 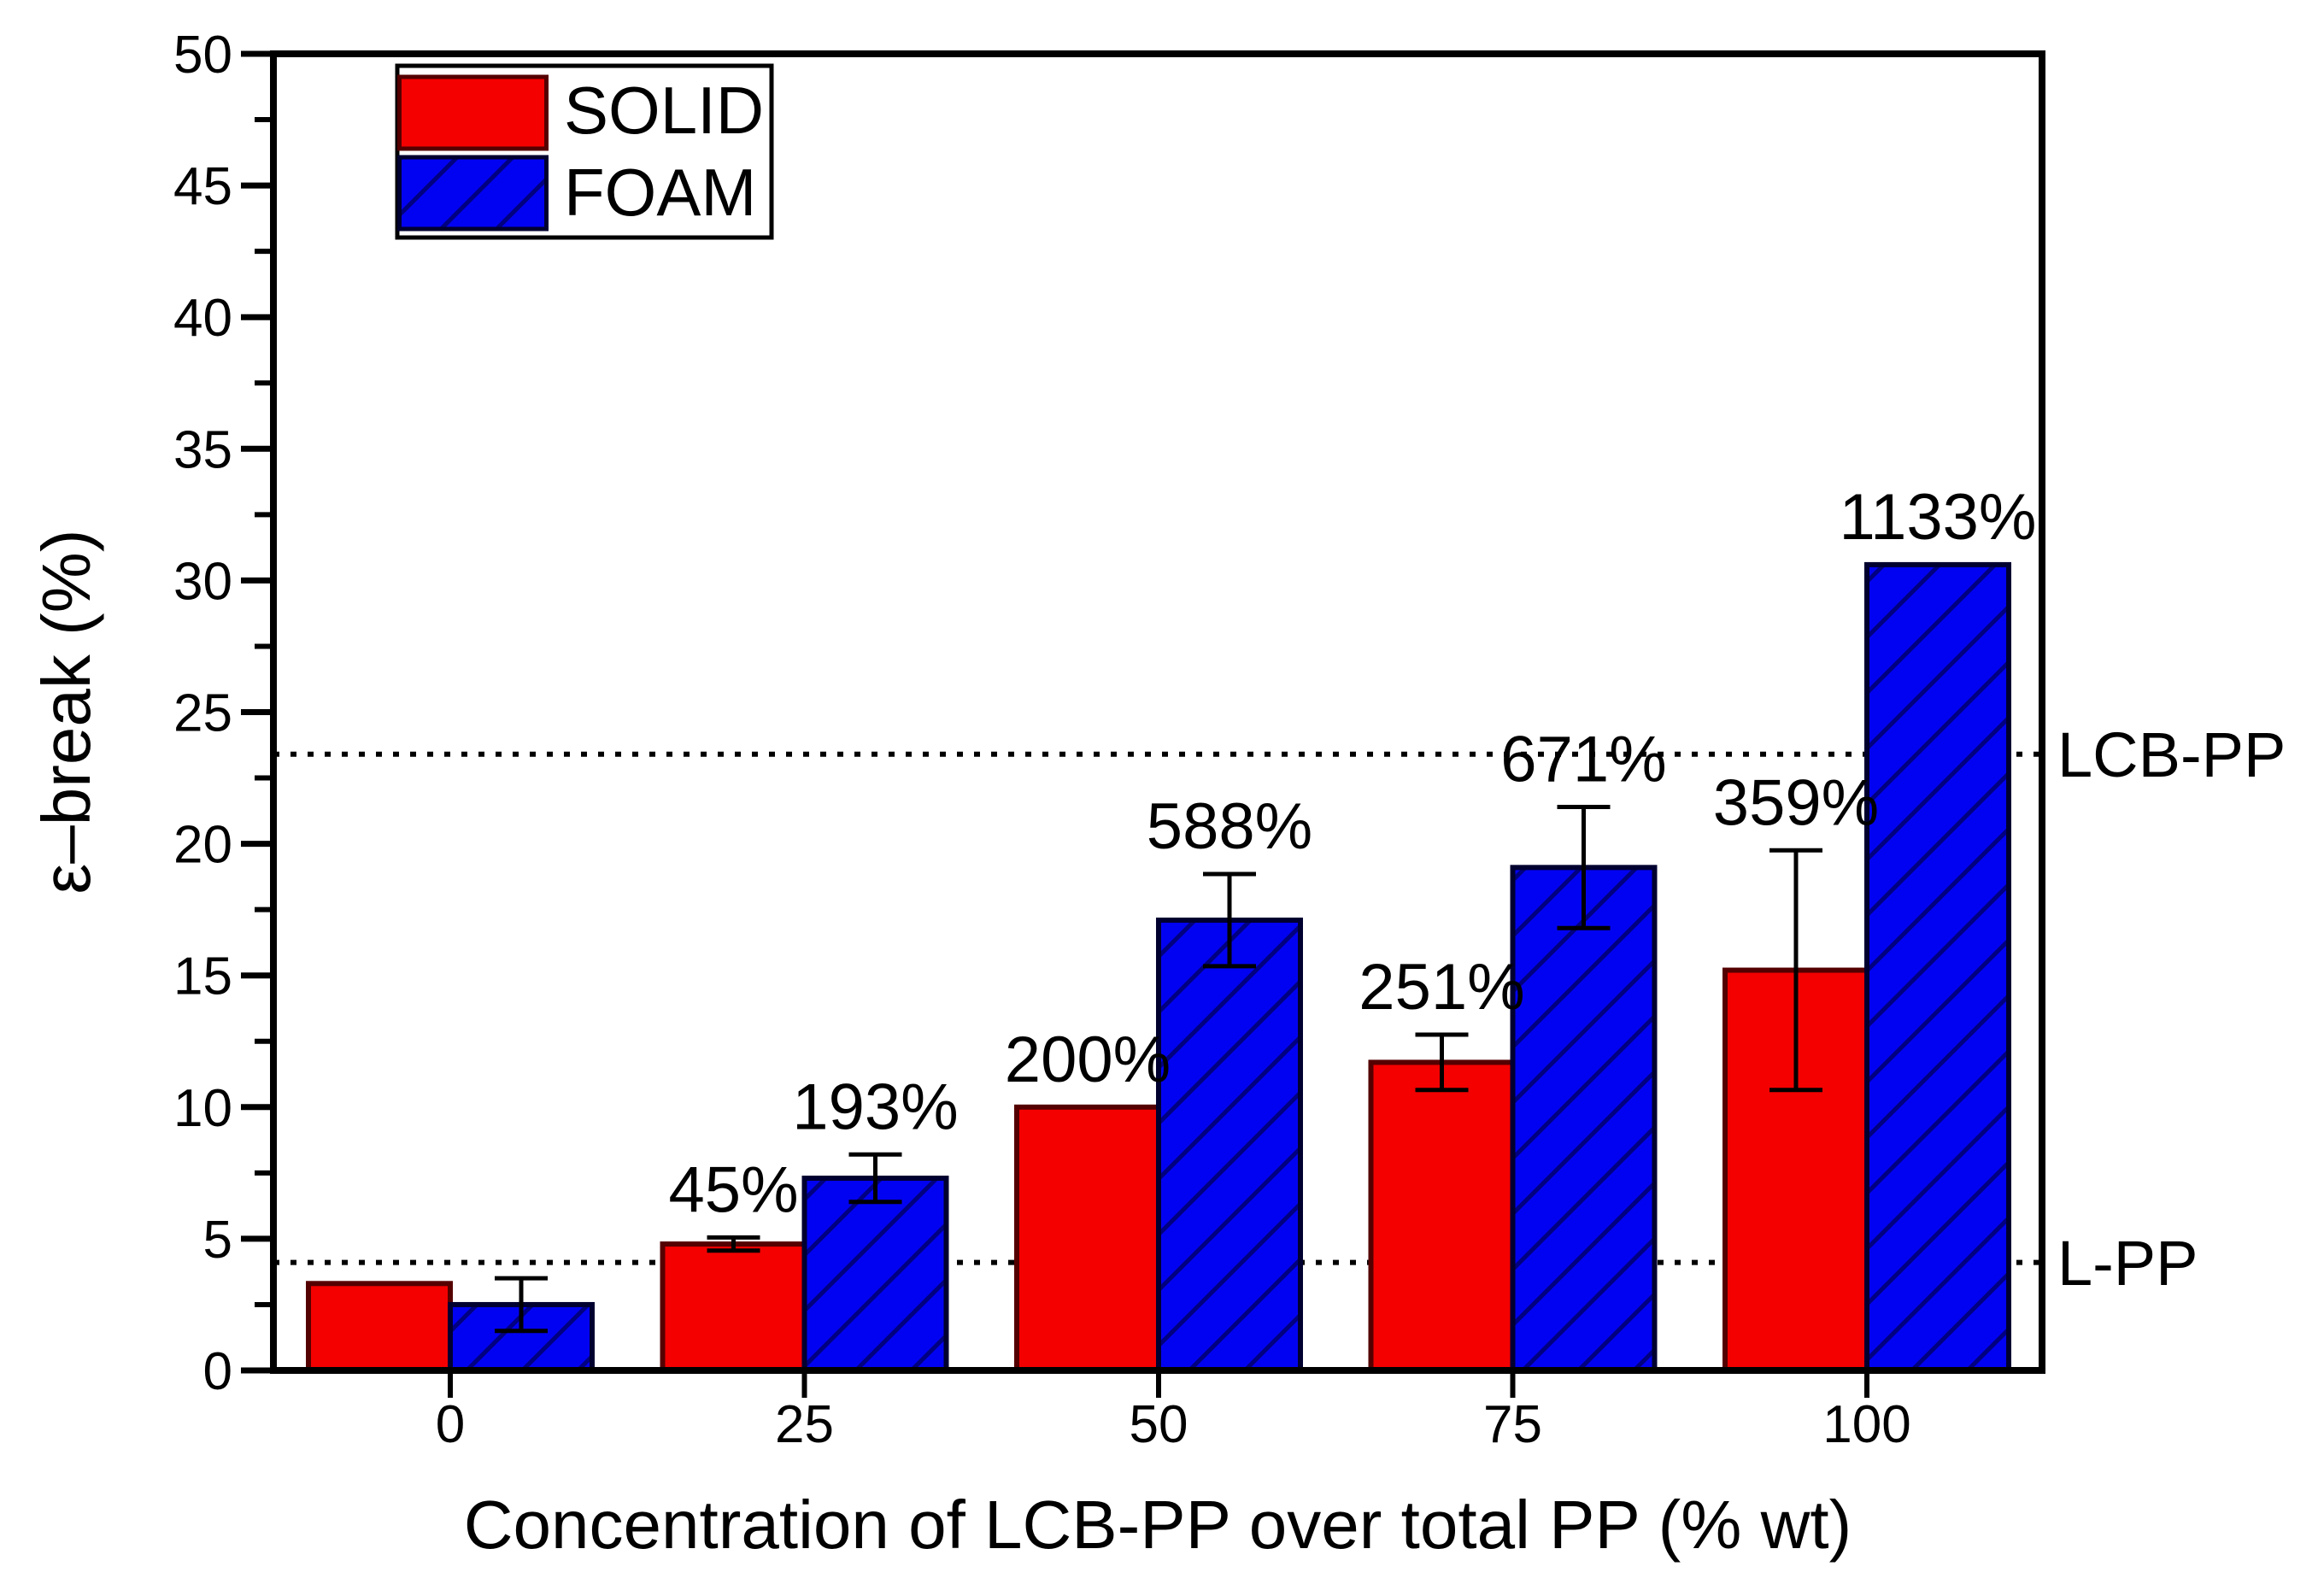 I want to click on ref-label-lcb-pp: LCB-PP, so click(x=2171, y=754).